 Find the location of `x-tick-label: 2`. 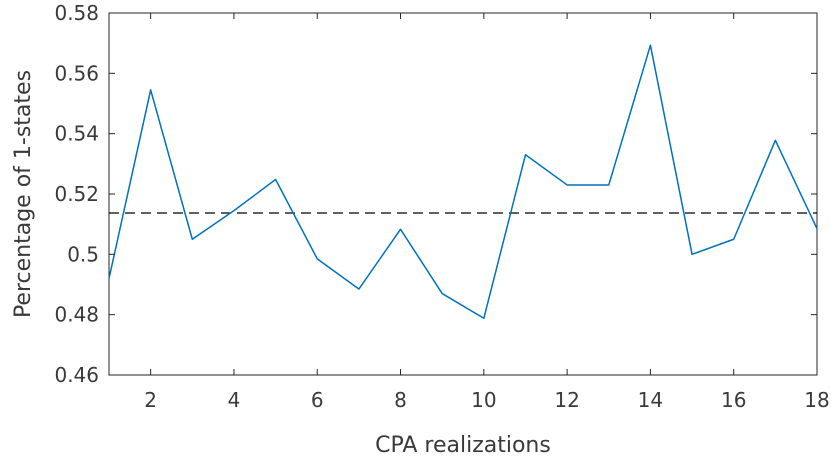

x-tick-label: 2 is located at coordinates (150, 400).